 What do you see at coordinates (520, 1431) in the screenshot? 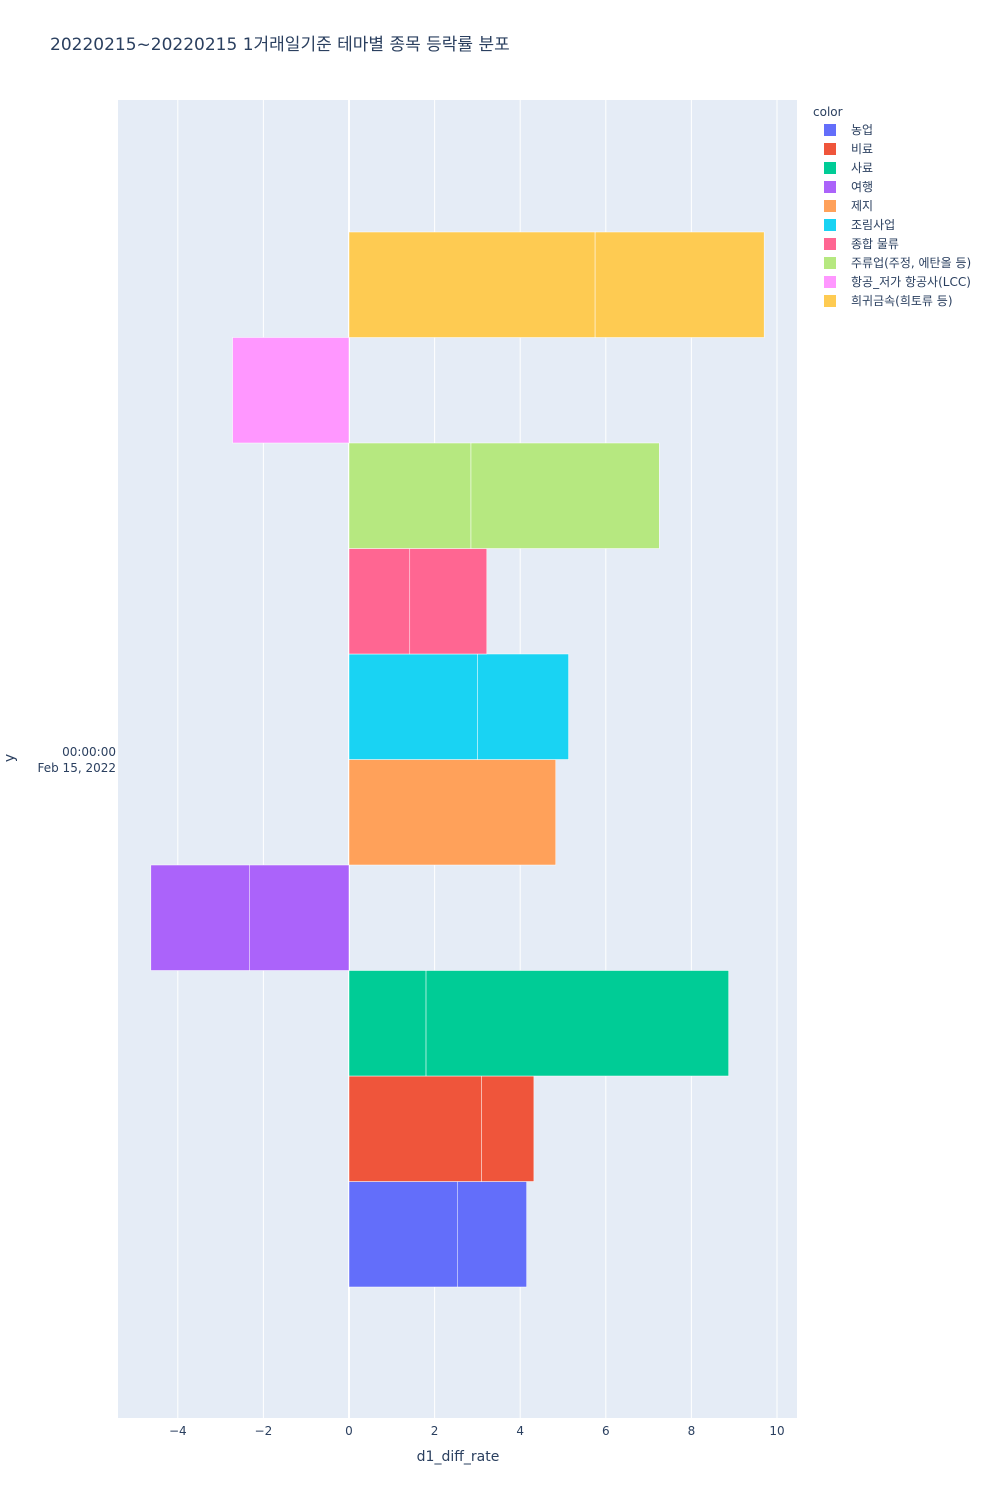
I see `x-tick-label: 4` at bounding box center [520, 1431].